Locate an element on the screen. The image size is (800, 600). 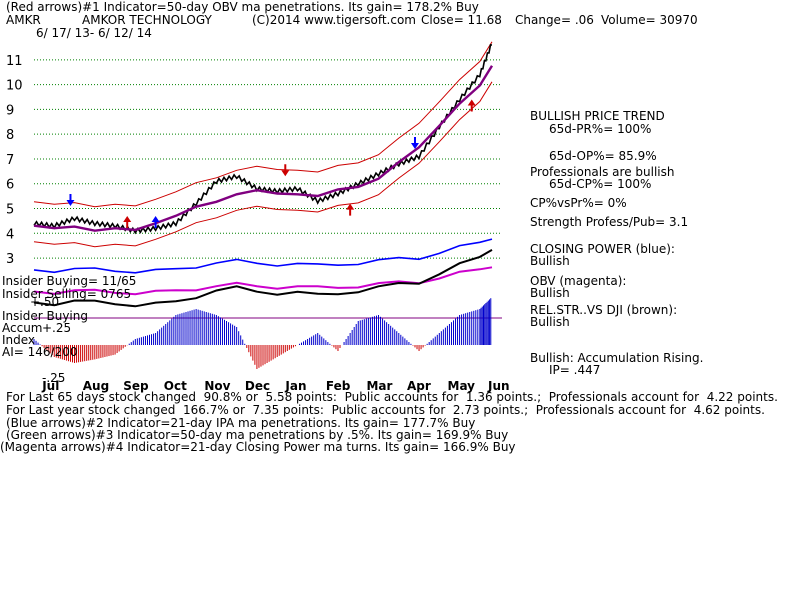
x-tick-nov: Nov is located at coordinates (217, 386).